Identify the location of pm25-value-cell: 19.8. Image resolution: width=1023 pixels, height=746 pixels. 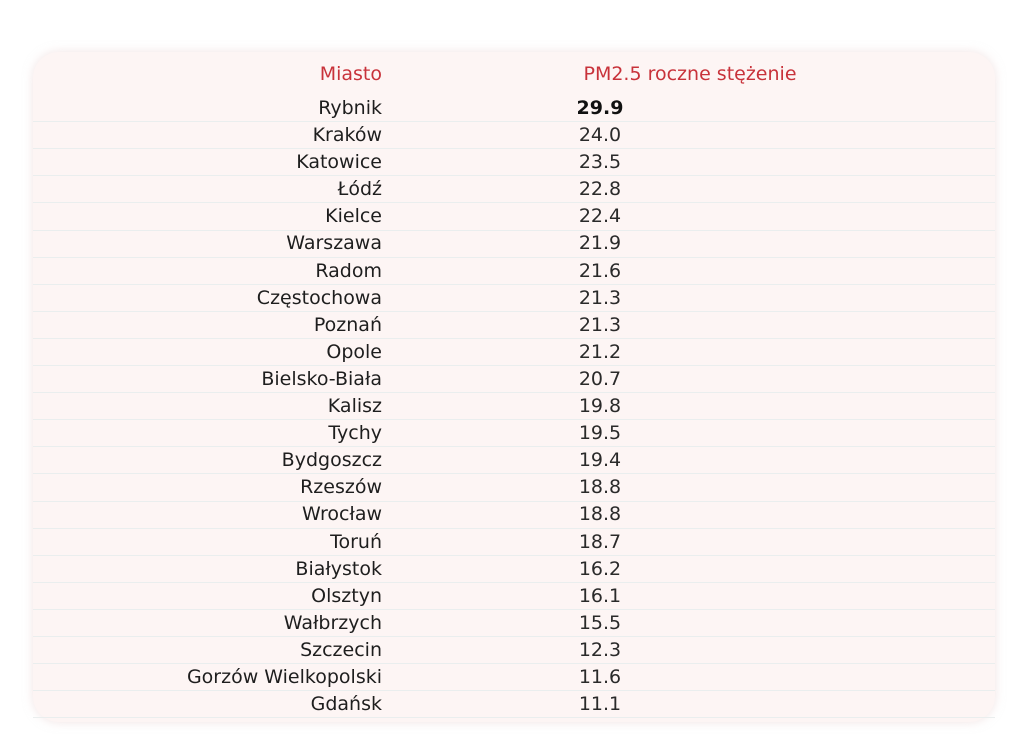
(600, 406).